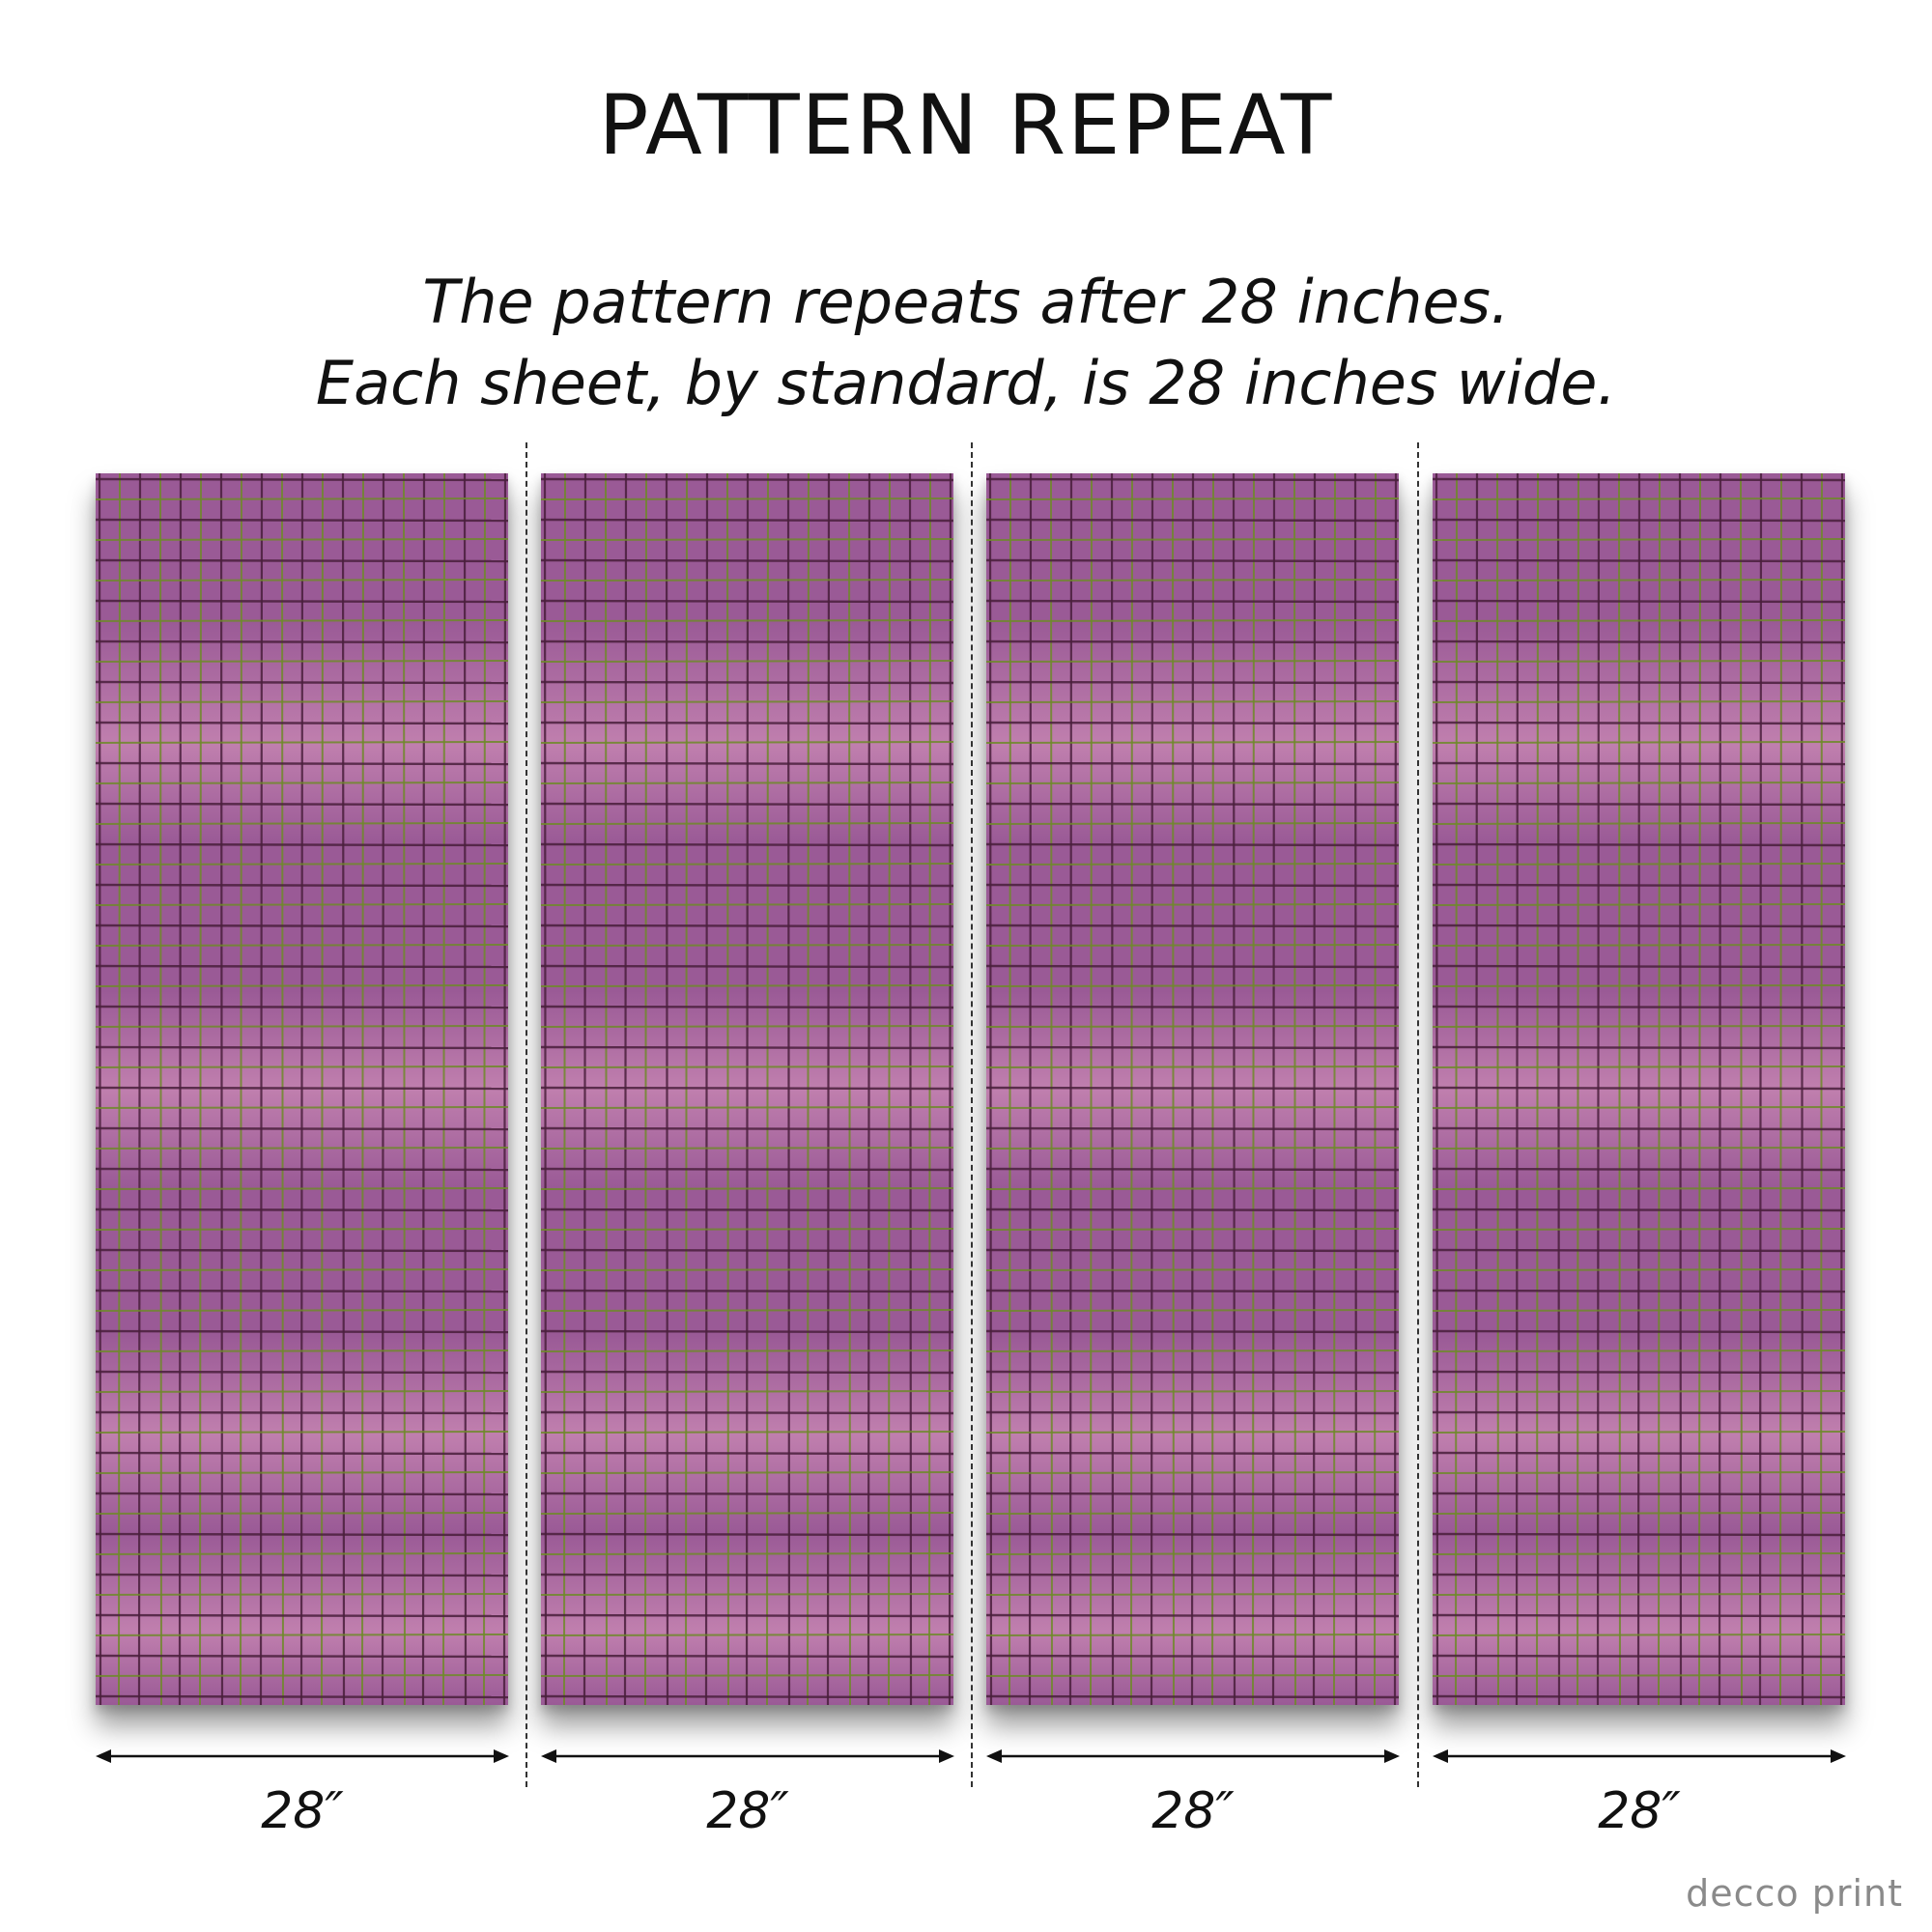  What do you see at coordinates (966, 125) in the screenshot?
I see `page-title: PATTERN REPEAT` at bounding box center [966, 125].